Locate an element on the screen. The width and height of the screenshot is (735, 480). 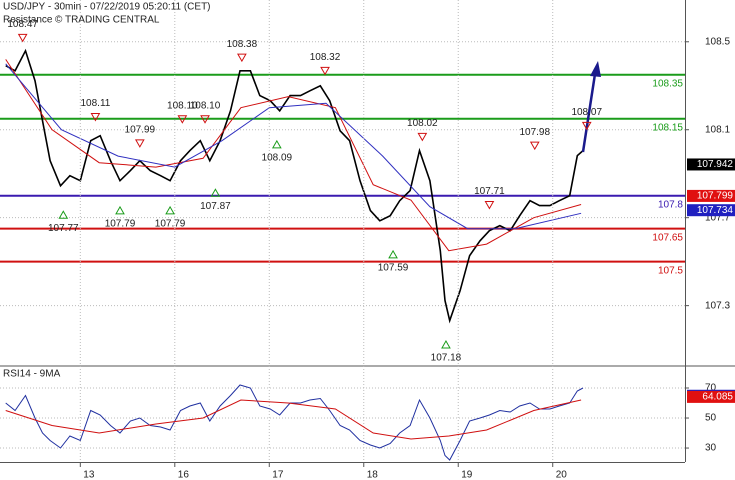
y-tick-label: 107.3 is located at coordinates (717, 305).